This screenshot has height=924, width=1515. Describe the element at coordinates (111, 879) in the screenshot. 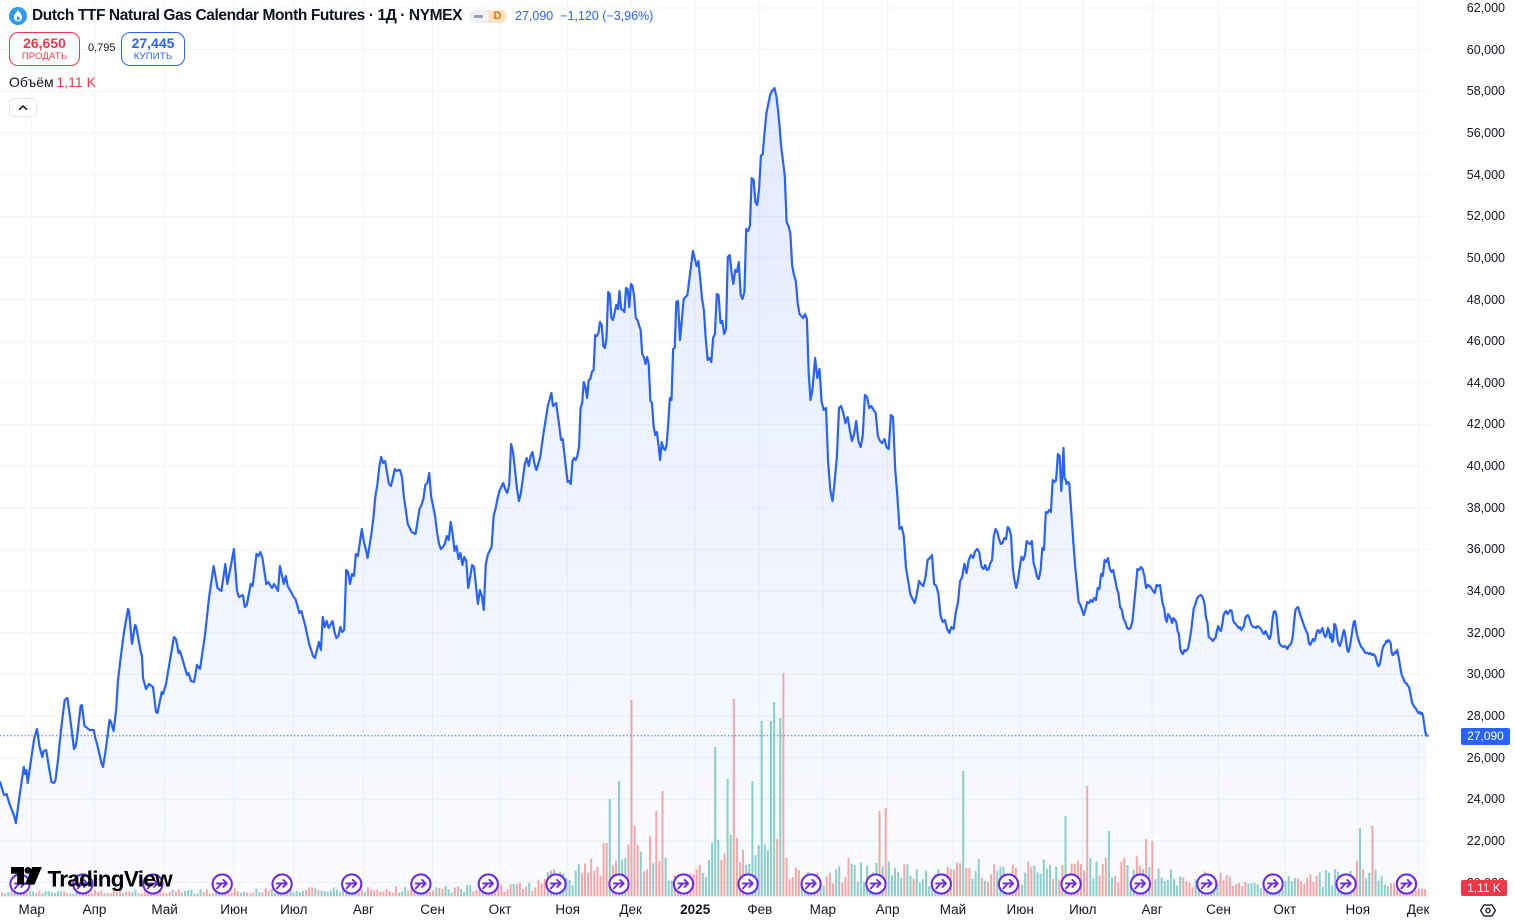

I see `svg-text: TradingView` at that location.